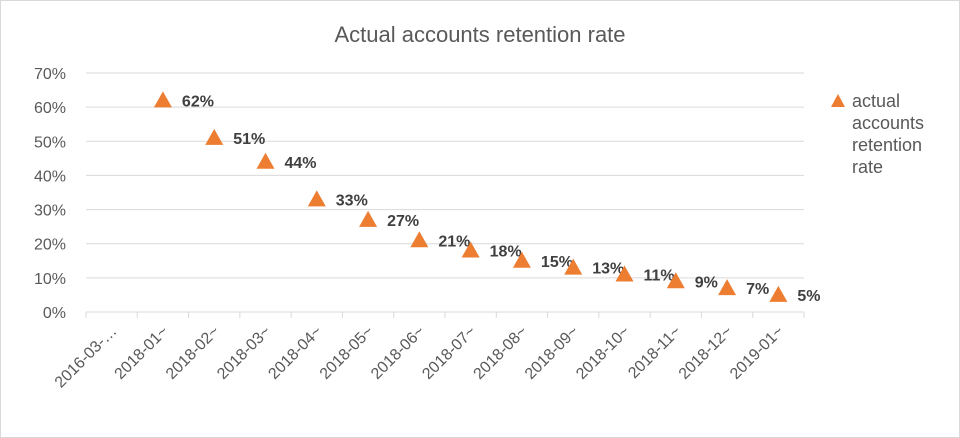 This screenshot has width=960, height=438. Describe the element at coordinates (603, 353) in the screenshot. I see `x-tick-label: 2018-10~` at that location.